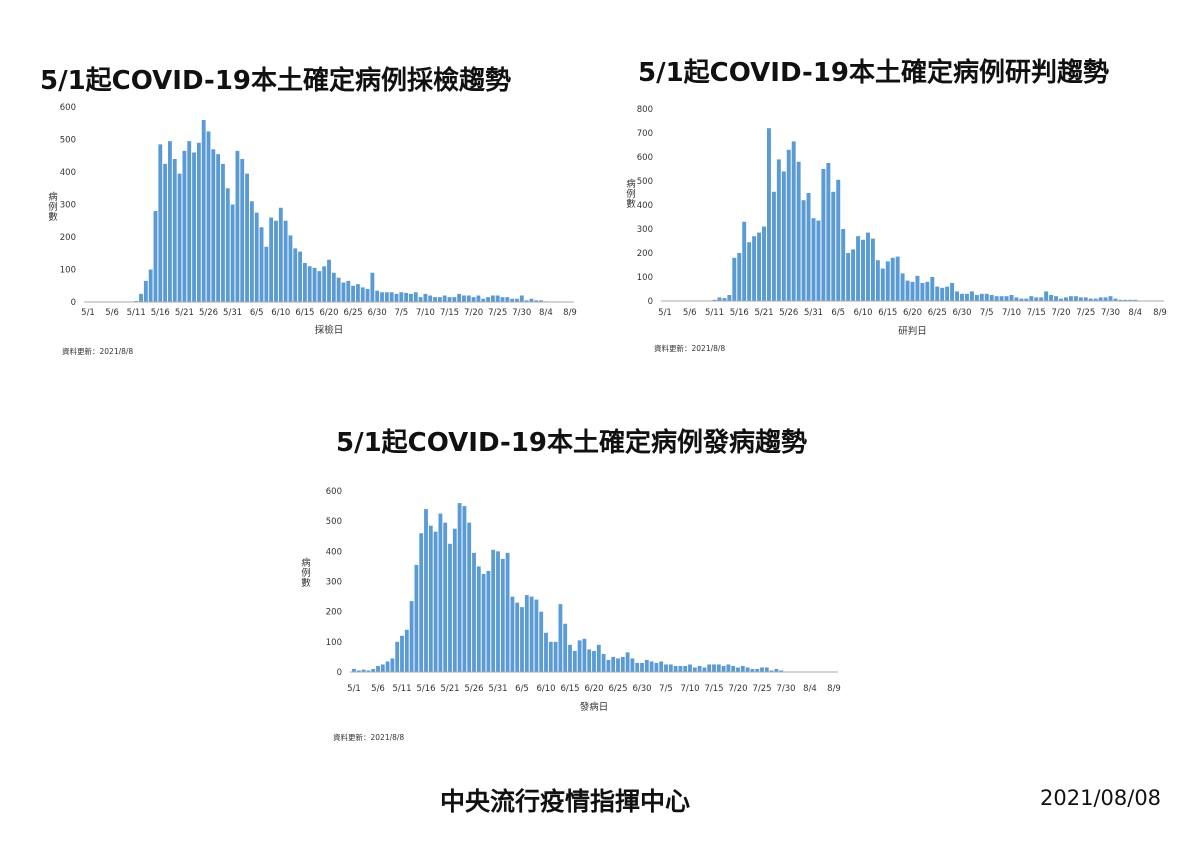 This screenshot has height=848, width=1200. What do you see at coordinates (565, 801) in the screenshot?
I see `footer-organization: 中央流行疫情指揮中心` at bounding box center [565, 801].